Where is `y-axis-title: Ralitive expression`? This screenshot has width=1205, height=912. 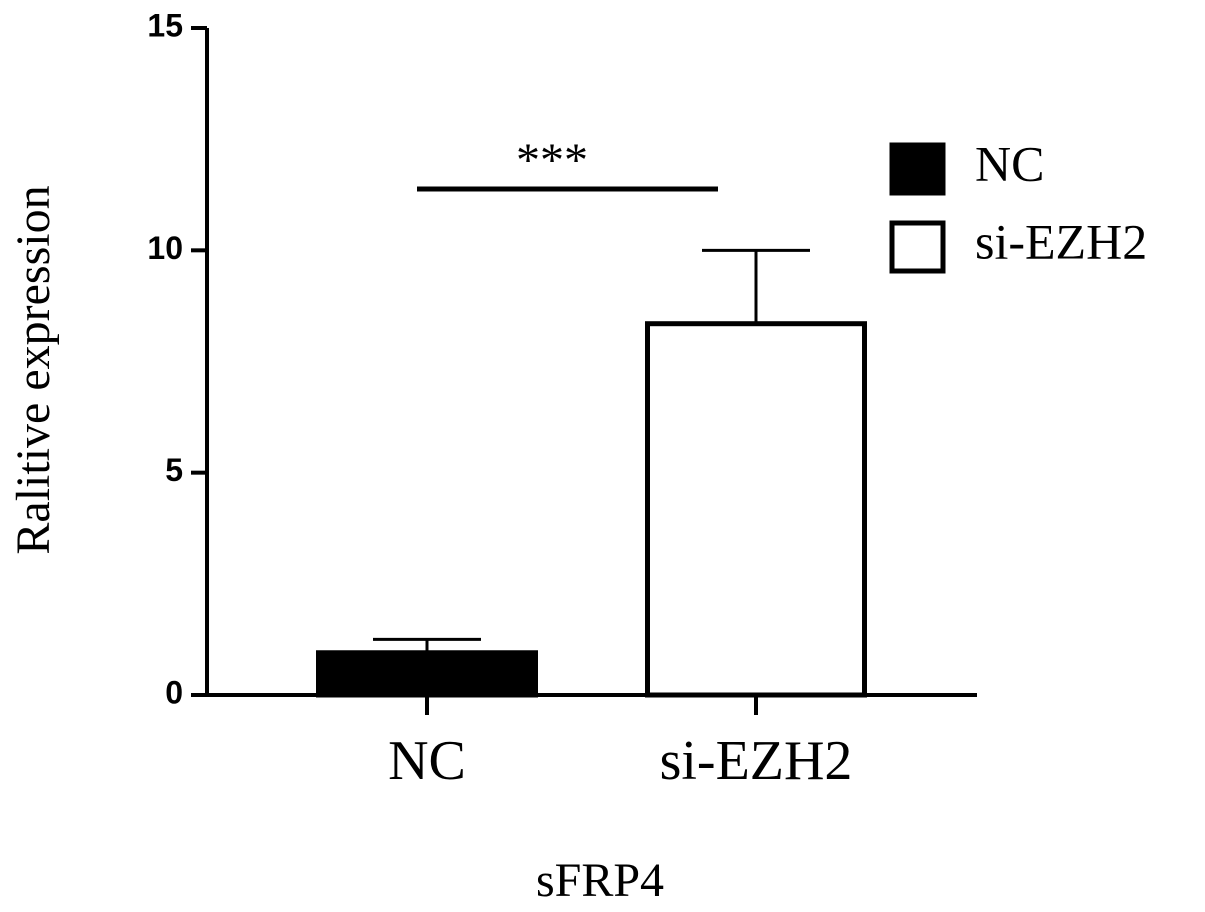 y-axis-title: Ralitive expression is located at coordinates (33, 369).